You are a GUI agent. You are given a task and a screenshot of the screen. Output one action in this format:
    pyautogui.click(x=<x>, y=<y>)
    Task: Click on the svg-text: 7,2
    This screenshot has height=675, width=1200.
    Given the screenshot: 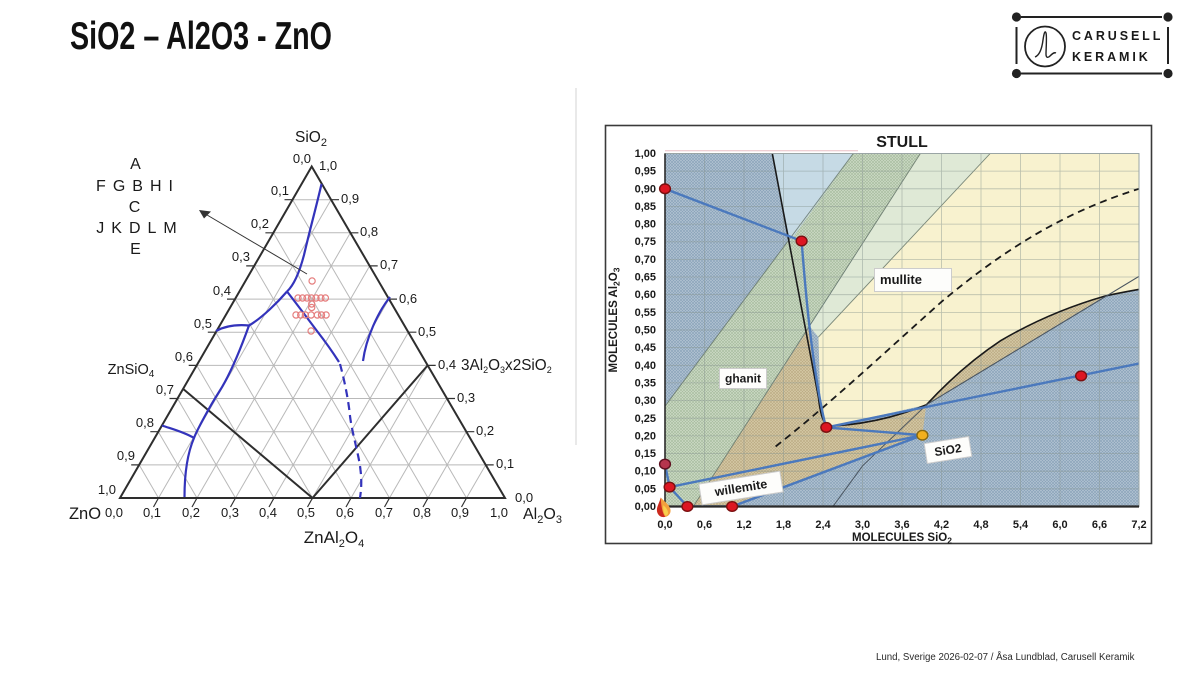 What is the action you would take?
    pyautogui.click(x=1138, y=525)
    